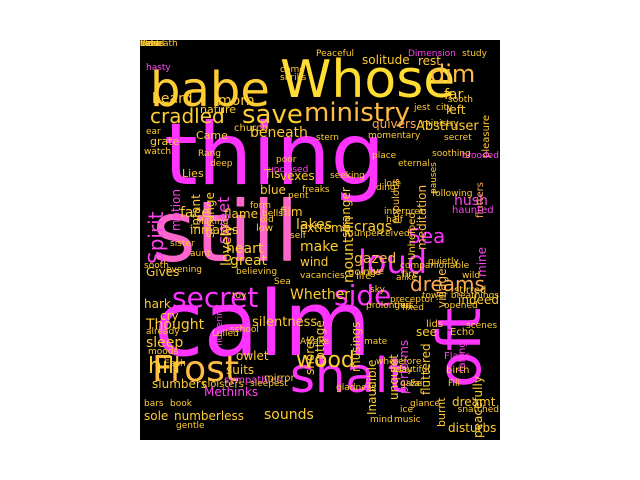 This screenshot has height=480, width=640. I want to click on word-whose: Whose, so click(368, 80).